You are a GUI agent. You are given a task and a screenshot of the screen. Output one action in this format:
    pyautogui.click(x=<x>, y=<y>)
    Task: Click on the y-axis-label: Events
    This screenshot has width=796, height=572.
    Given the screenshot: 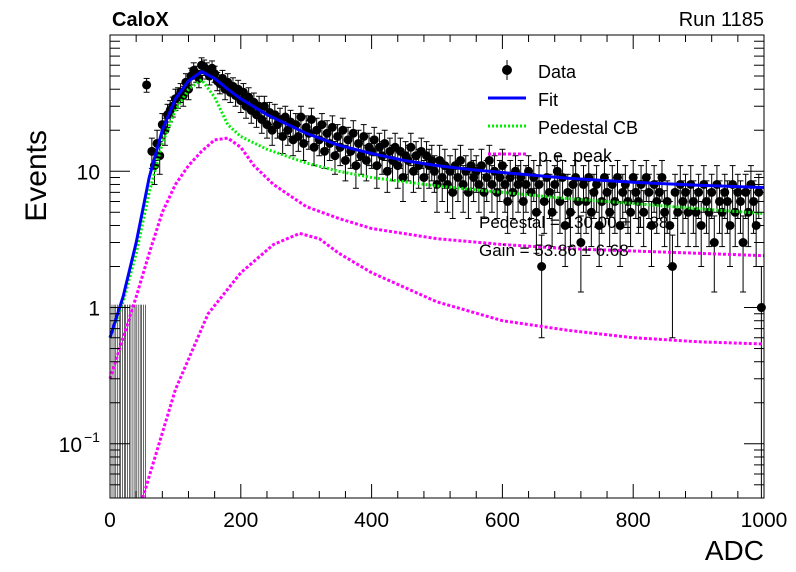 What is the action you would take?
    pyautogui.click(x=36, y=176)
    